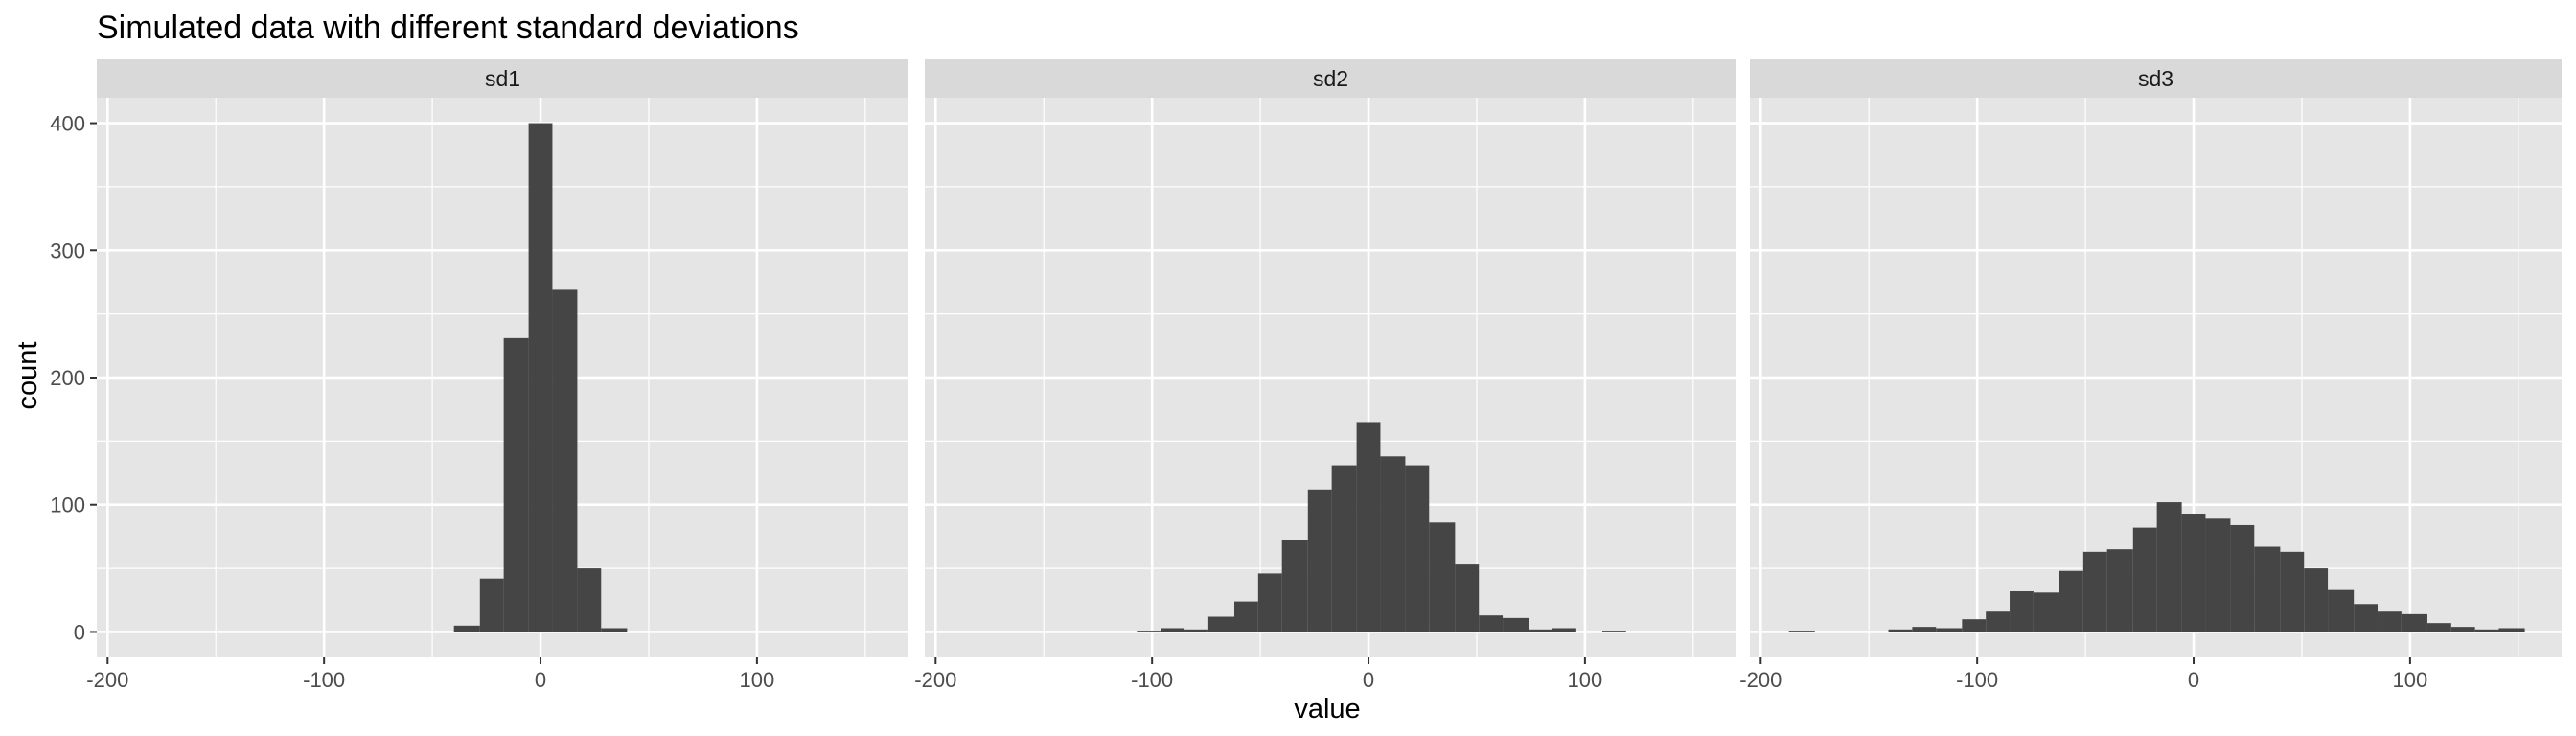 The width and height of the screenshot is (2576, 736). I want to click on y-tick-label: 200, so click(67, 378).